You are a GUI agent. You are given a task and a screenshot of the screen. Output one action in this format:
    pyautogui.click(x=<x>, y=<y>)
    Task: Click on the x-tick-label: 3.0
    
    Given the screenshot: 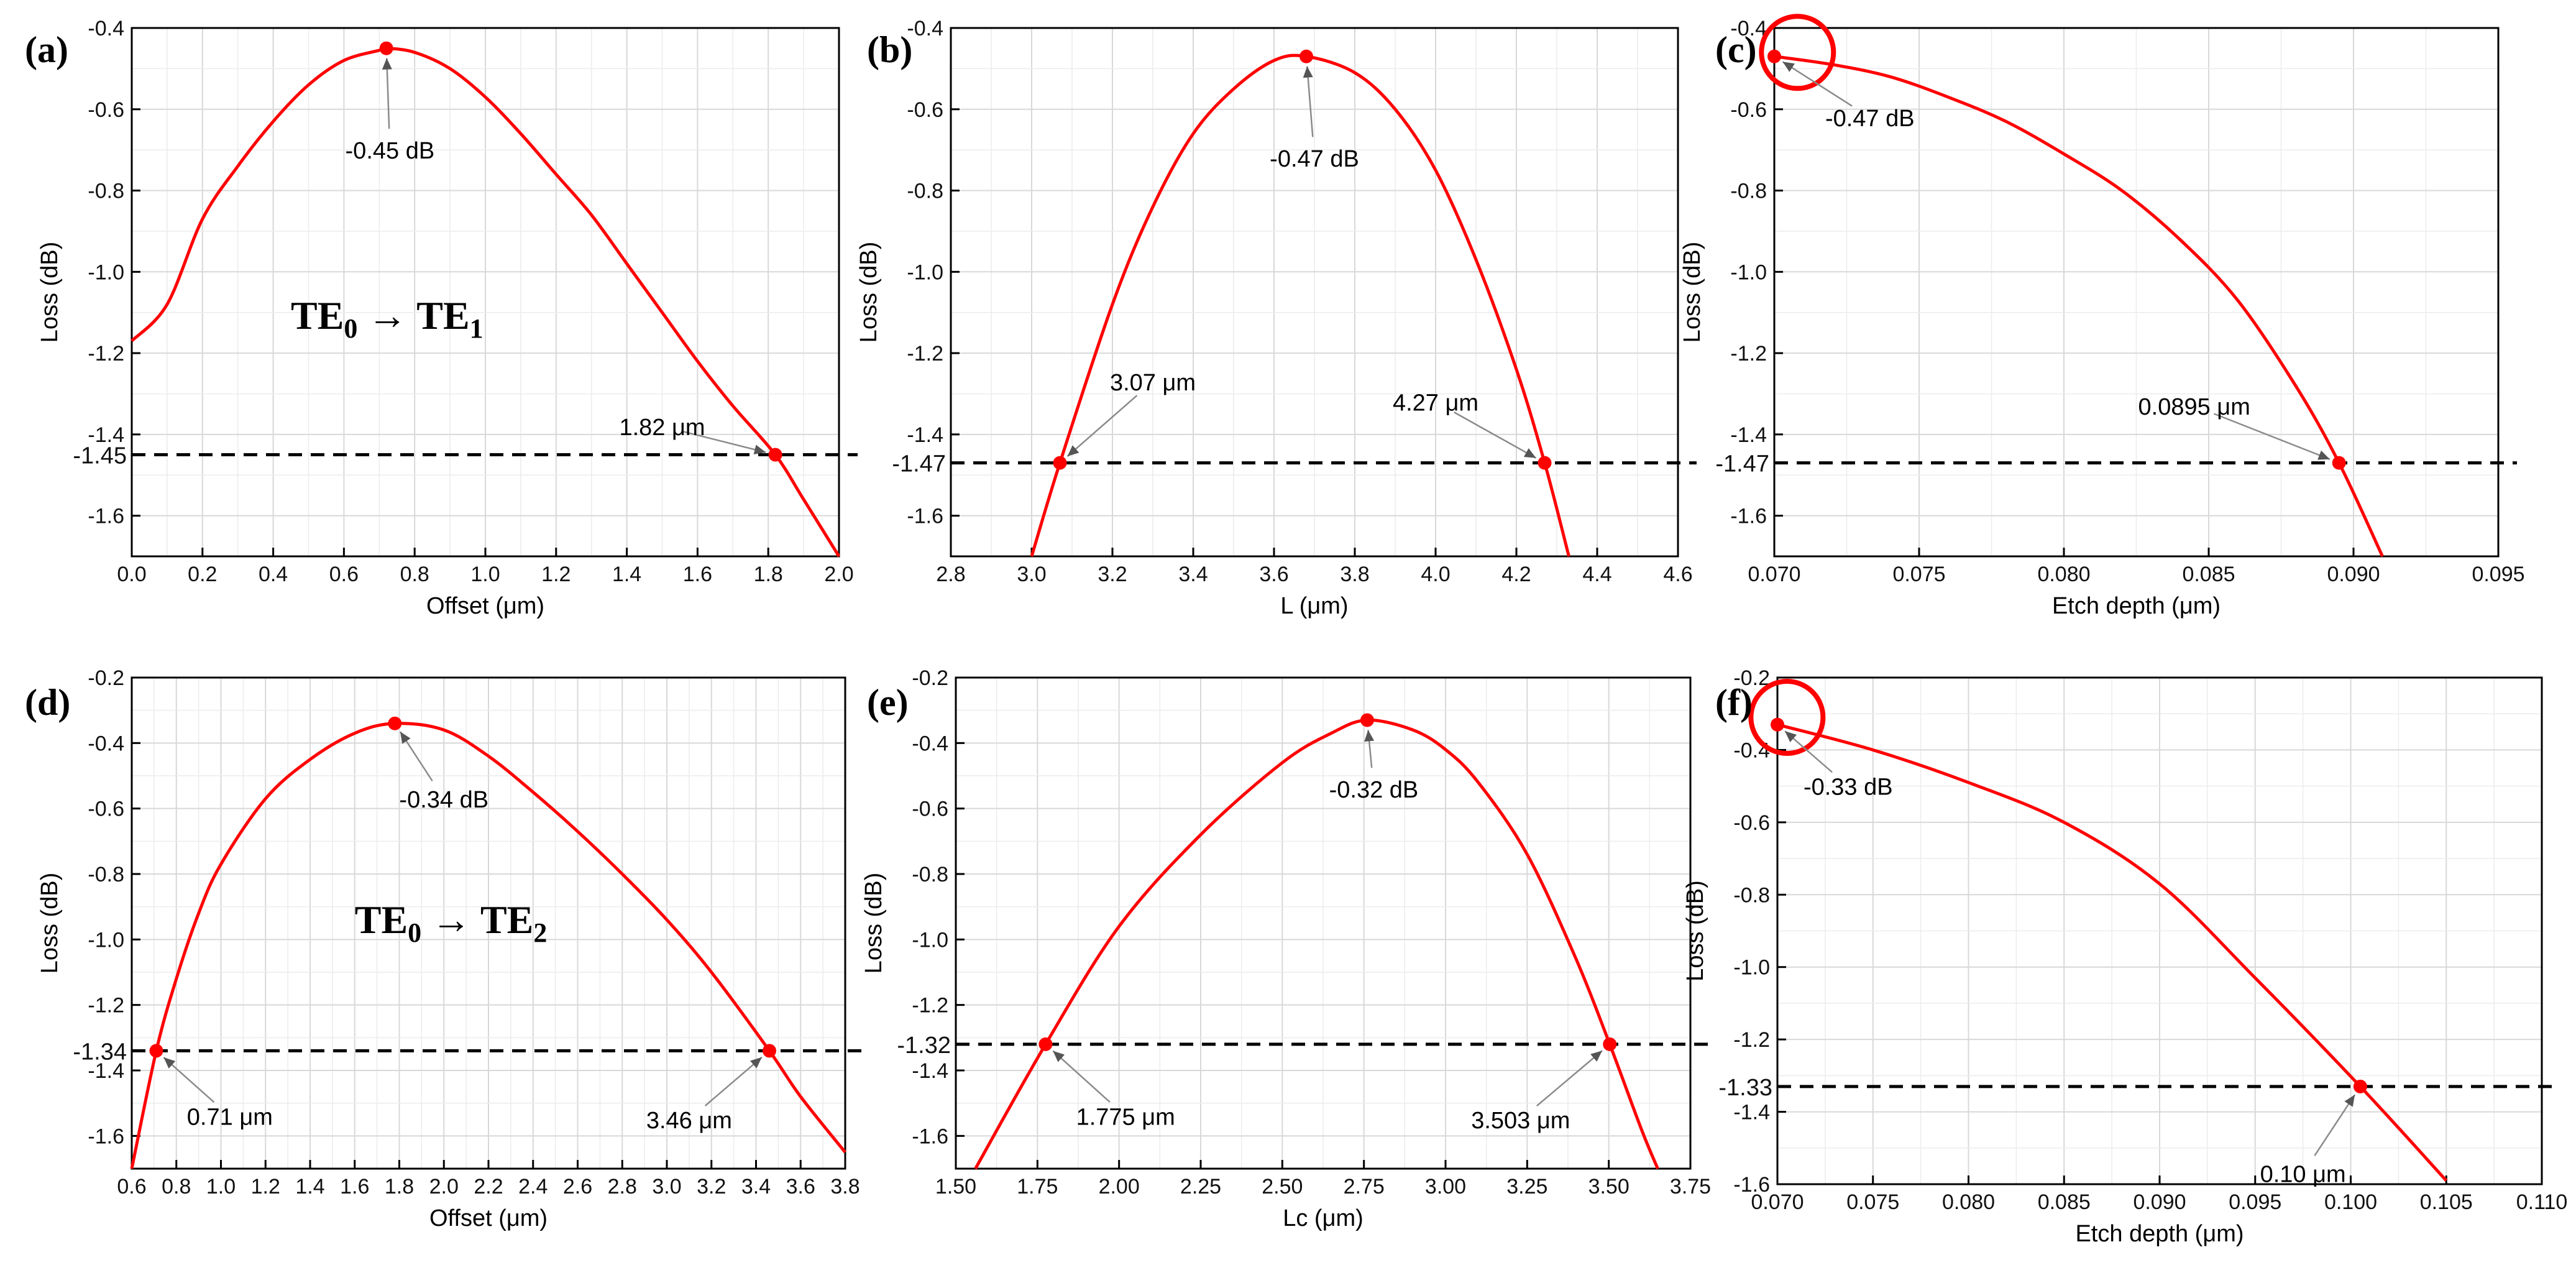 What is the action you would take?
    pyautogui.click(x=1031, y=574)
    